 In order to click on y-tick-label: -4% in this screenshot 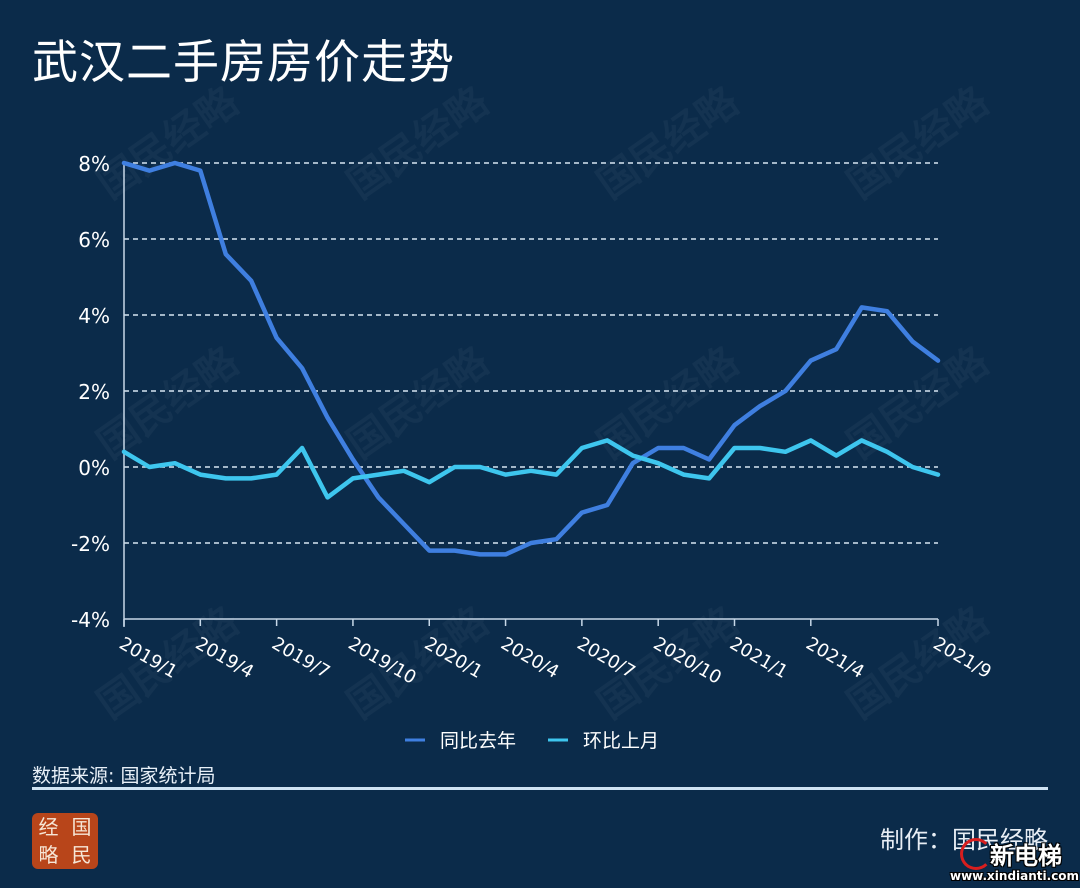, I will do `click(90, 620)`.